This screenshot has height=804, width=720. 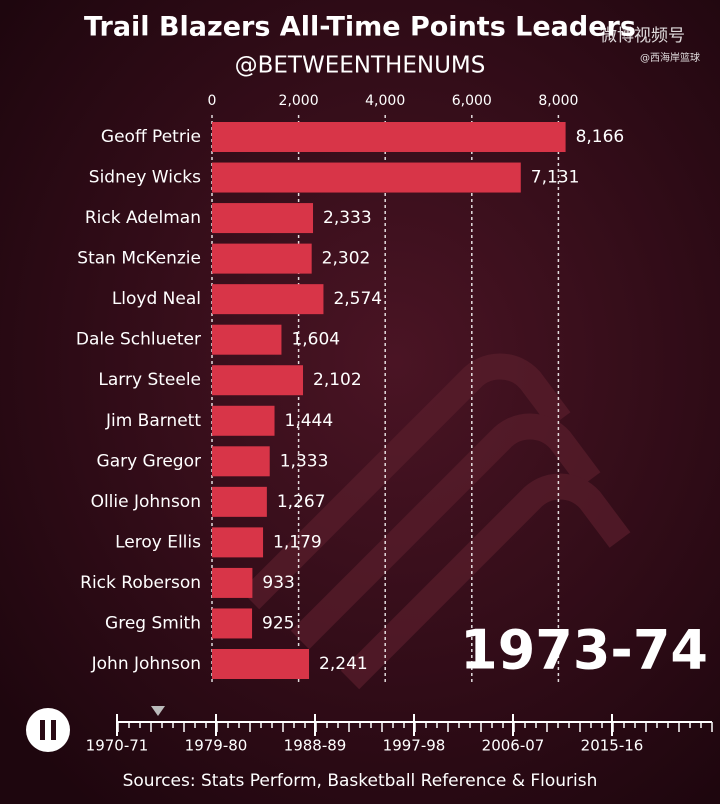 I want to click on watermark-handle: @西海岸篮球, so click(x=670, y=57).